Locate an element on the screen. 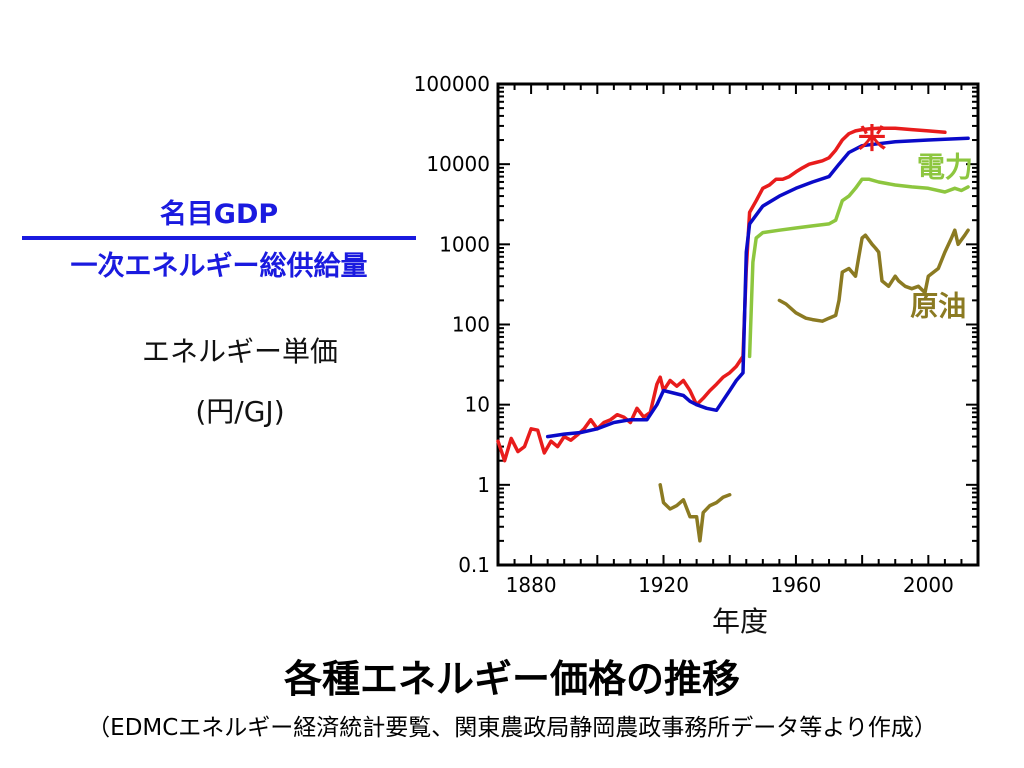  x-tick-label: 1920 is located at coordinates (663, 585).